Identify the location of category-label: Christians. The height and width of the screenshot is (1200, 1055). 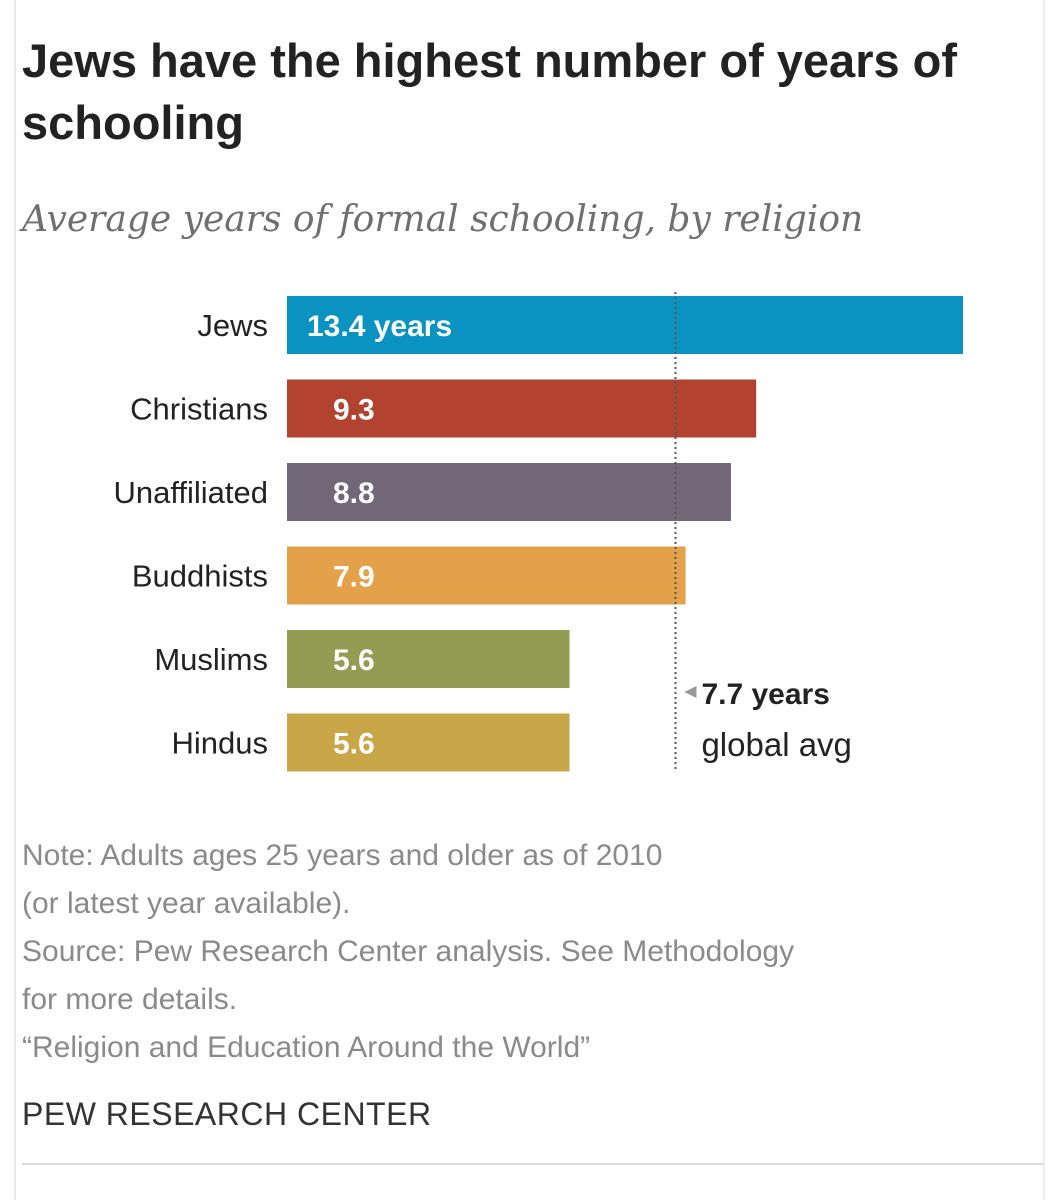
(199, 409).